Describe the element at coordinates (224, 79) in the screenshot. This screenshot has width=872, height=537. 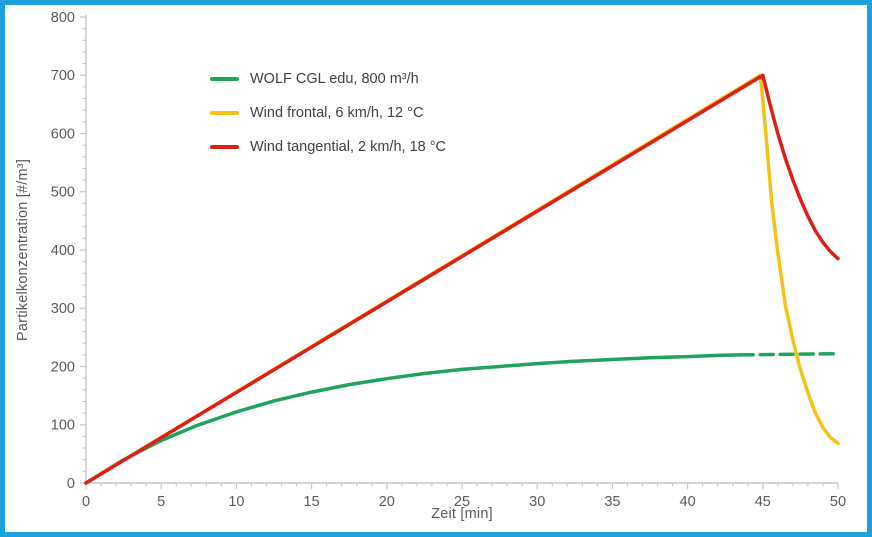
I see `legend-swatch-wolf` at that location.